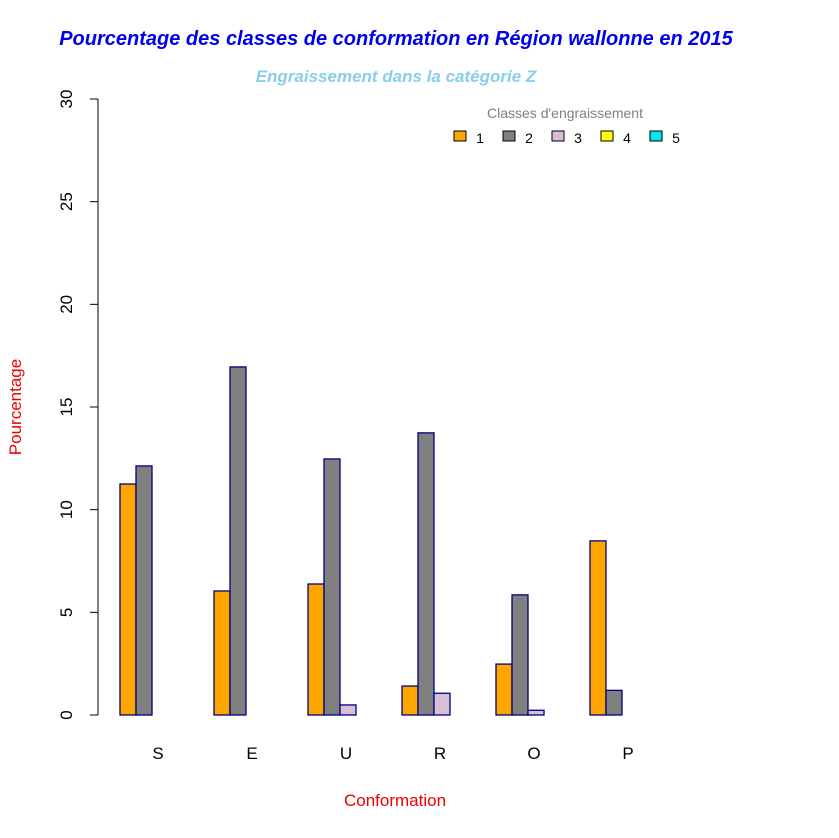  Describe the element at coordinates (440, 753) in the screenshot. I see `x-tick-label: R` at that location.